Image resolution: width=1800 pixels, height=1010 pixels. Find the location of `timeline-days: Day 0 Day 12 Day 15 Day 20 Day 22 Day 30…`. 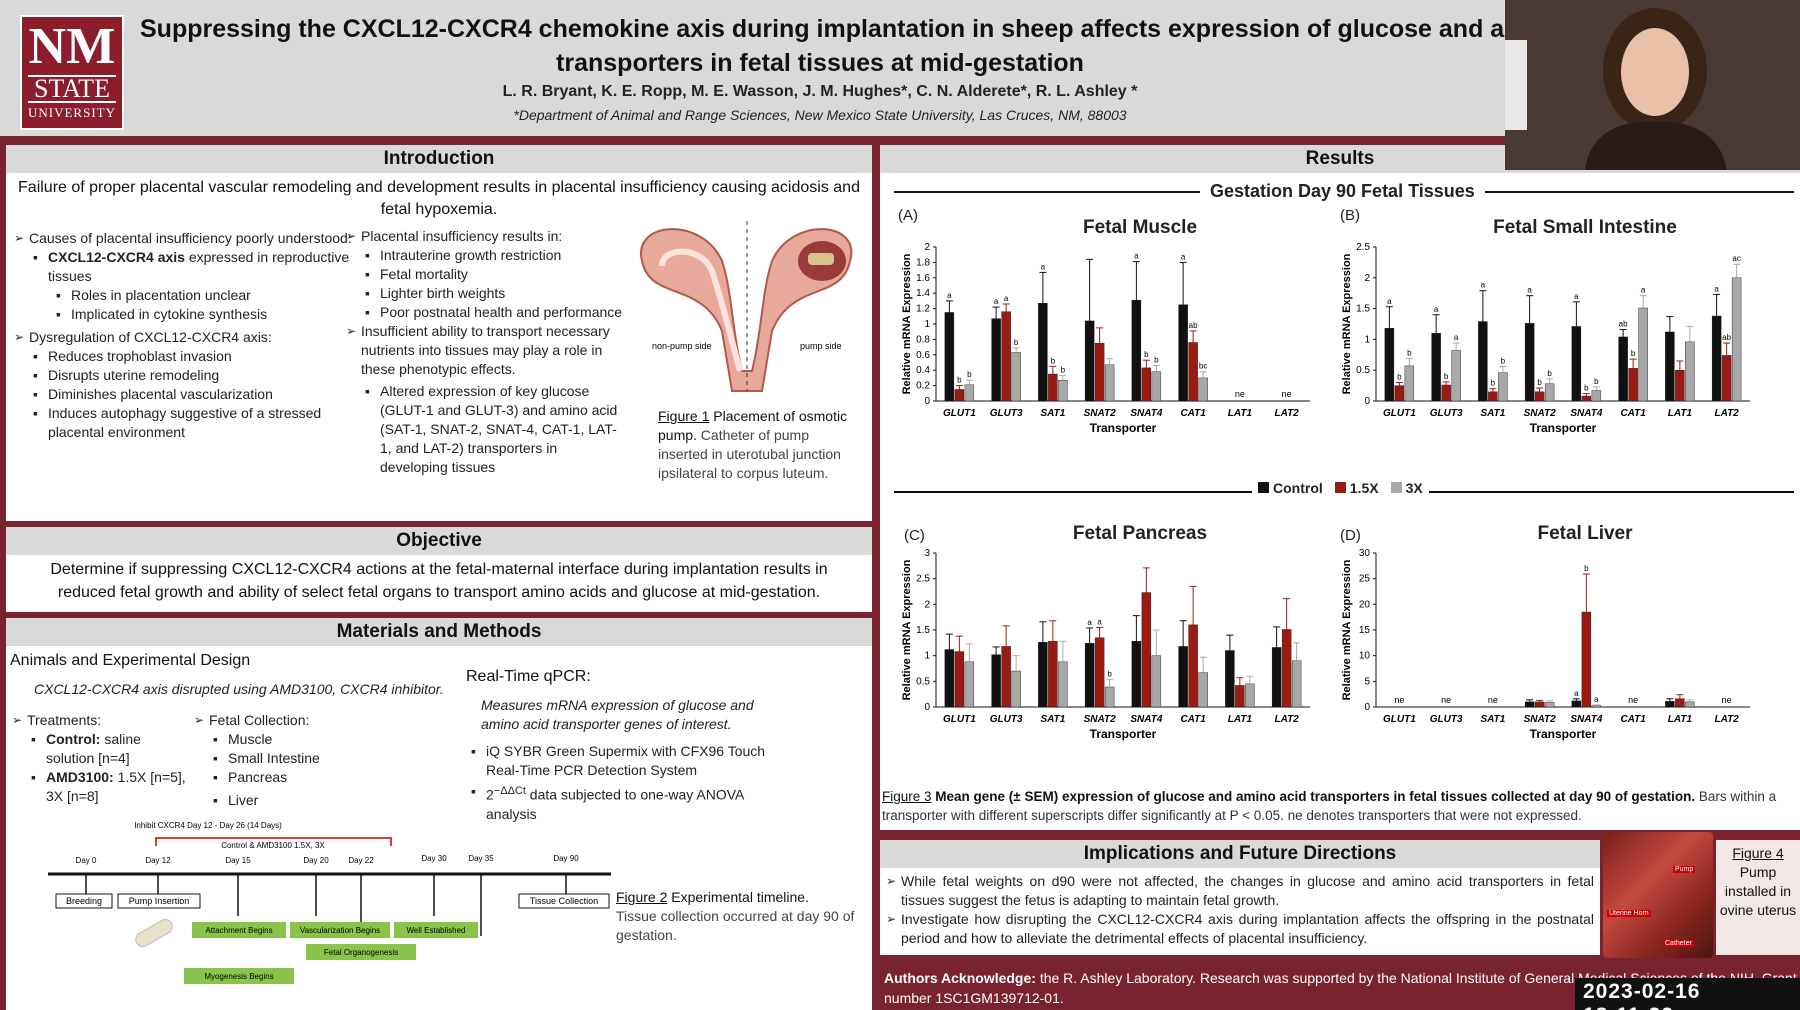

timeline-days: Day 0 Day 12 Day 15 Day 20 Day 22 Day 30… is located at coordinates (328, 859).